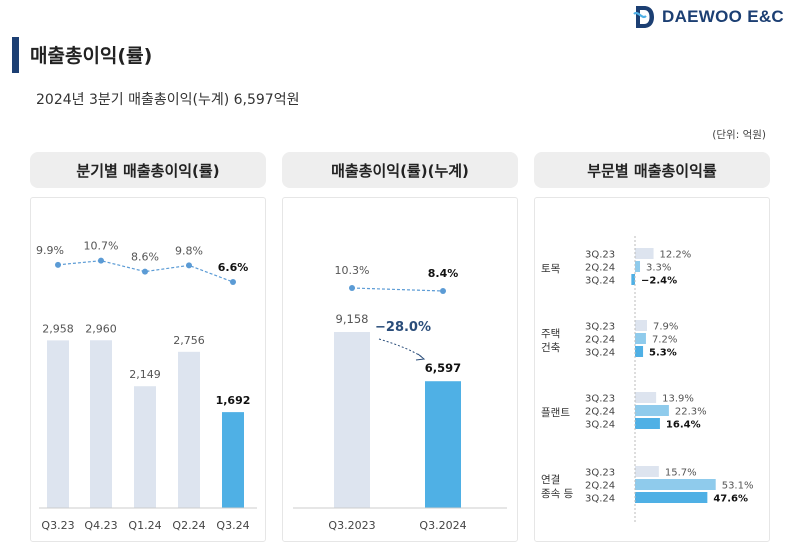 The height and width of the screenshot is (551, 800). Describe the element at coordinates (352, 319) in the screenshot. I see `bar-value-label: 9,158` at that location.